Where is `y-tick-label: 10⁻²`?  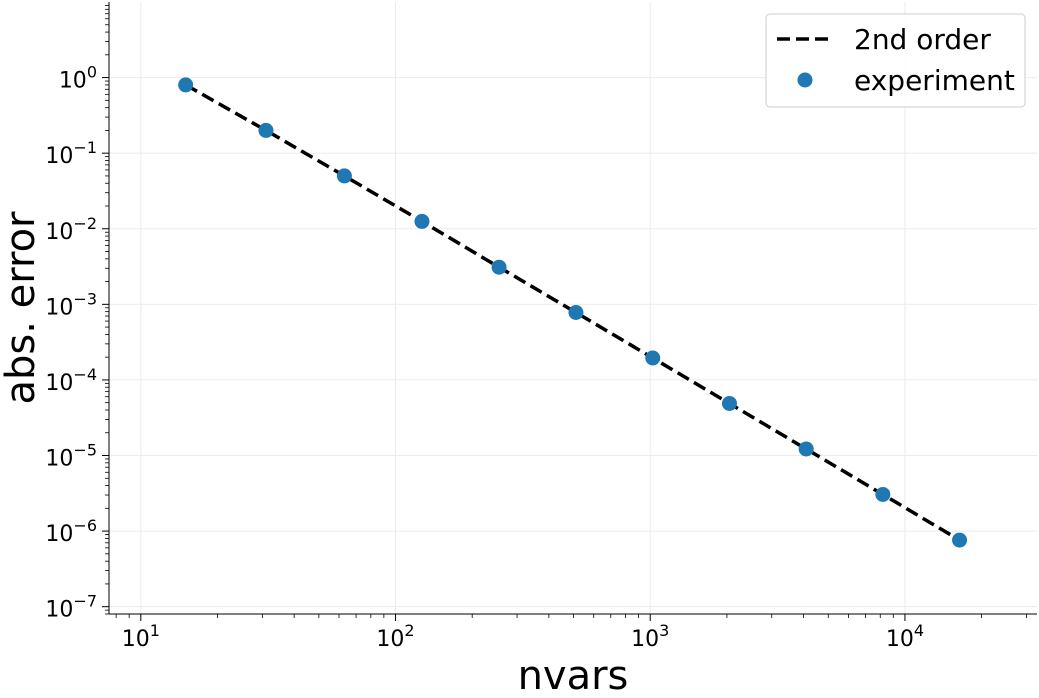
y-tick-label: 10⁻² is located at coordinates (71, 229).